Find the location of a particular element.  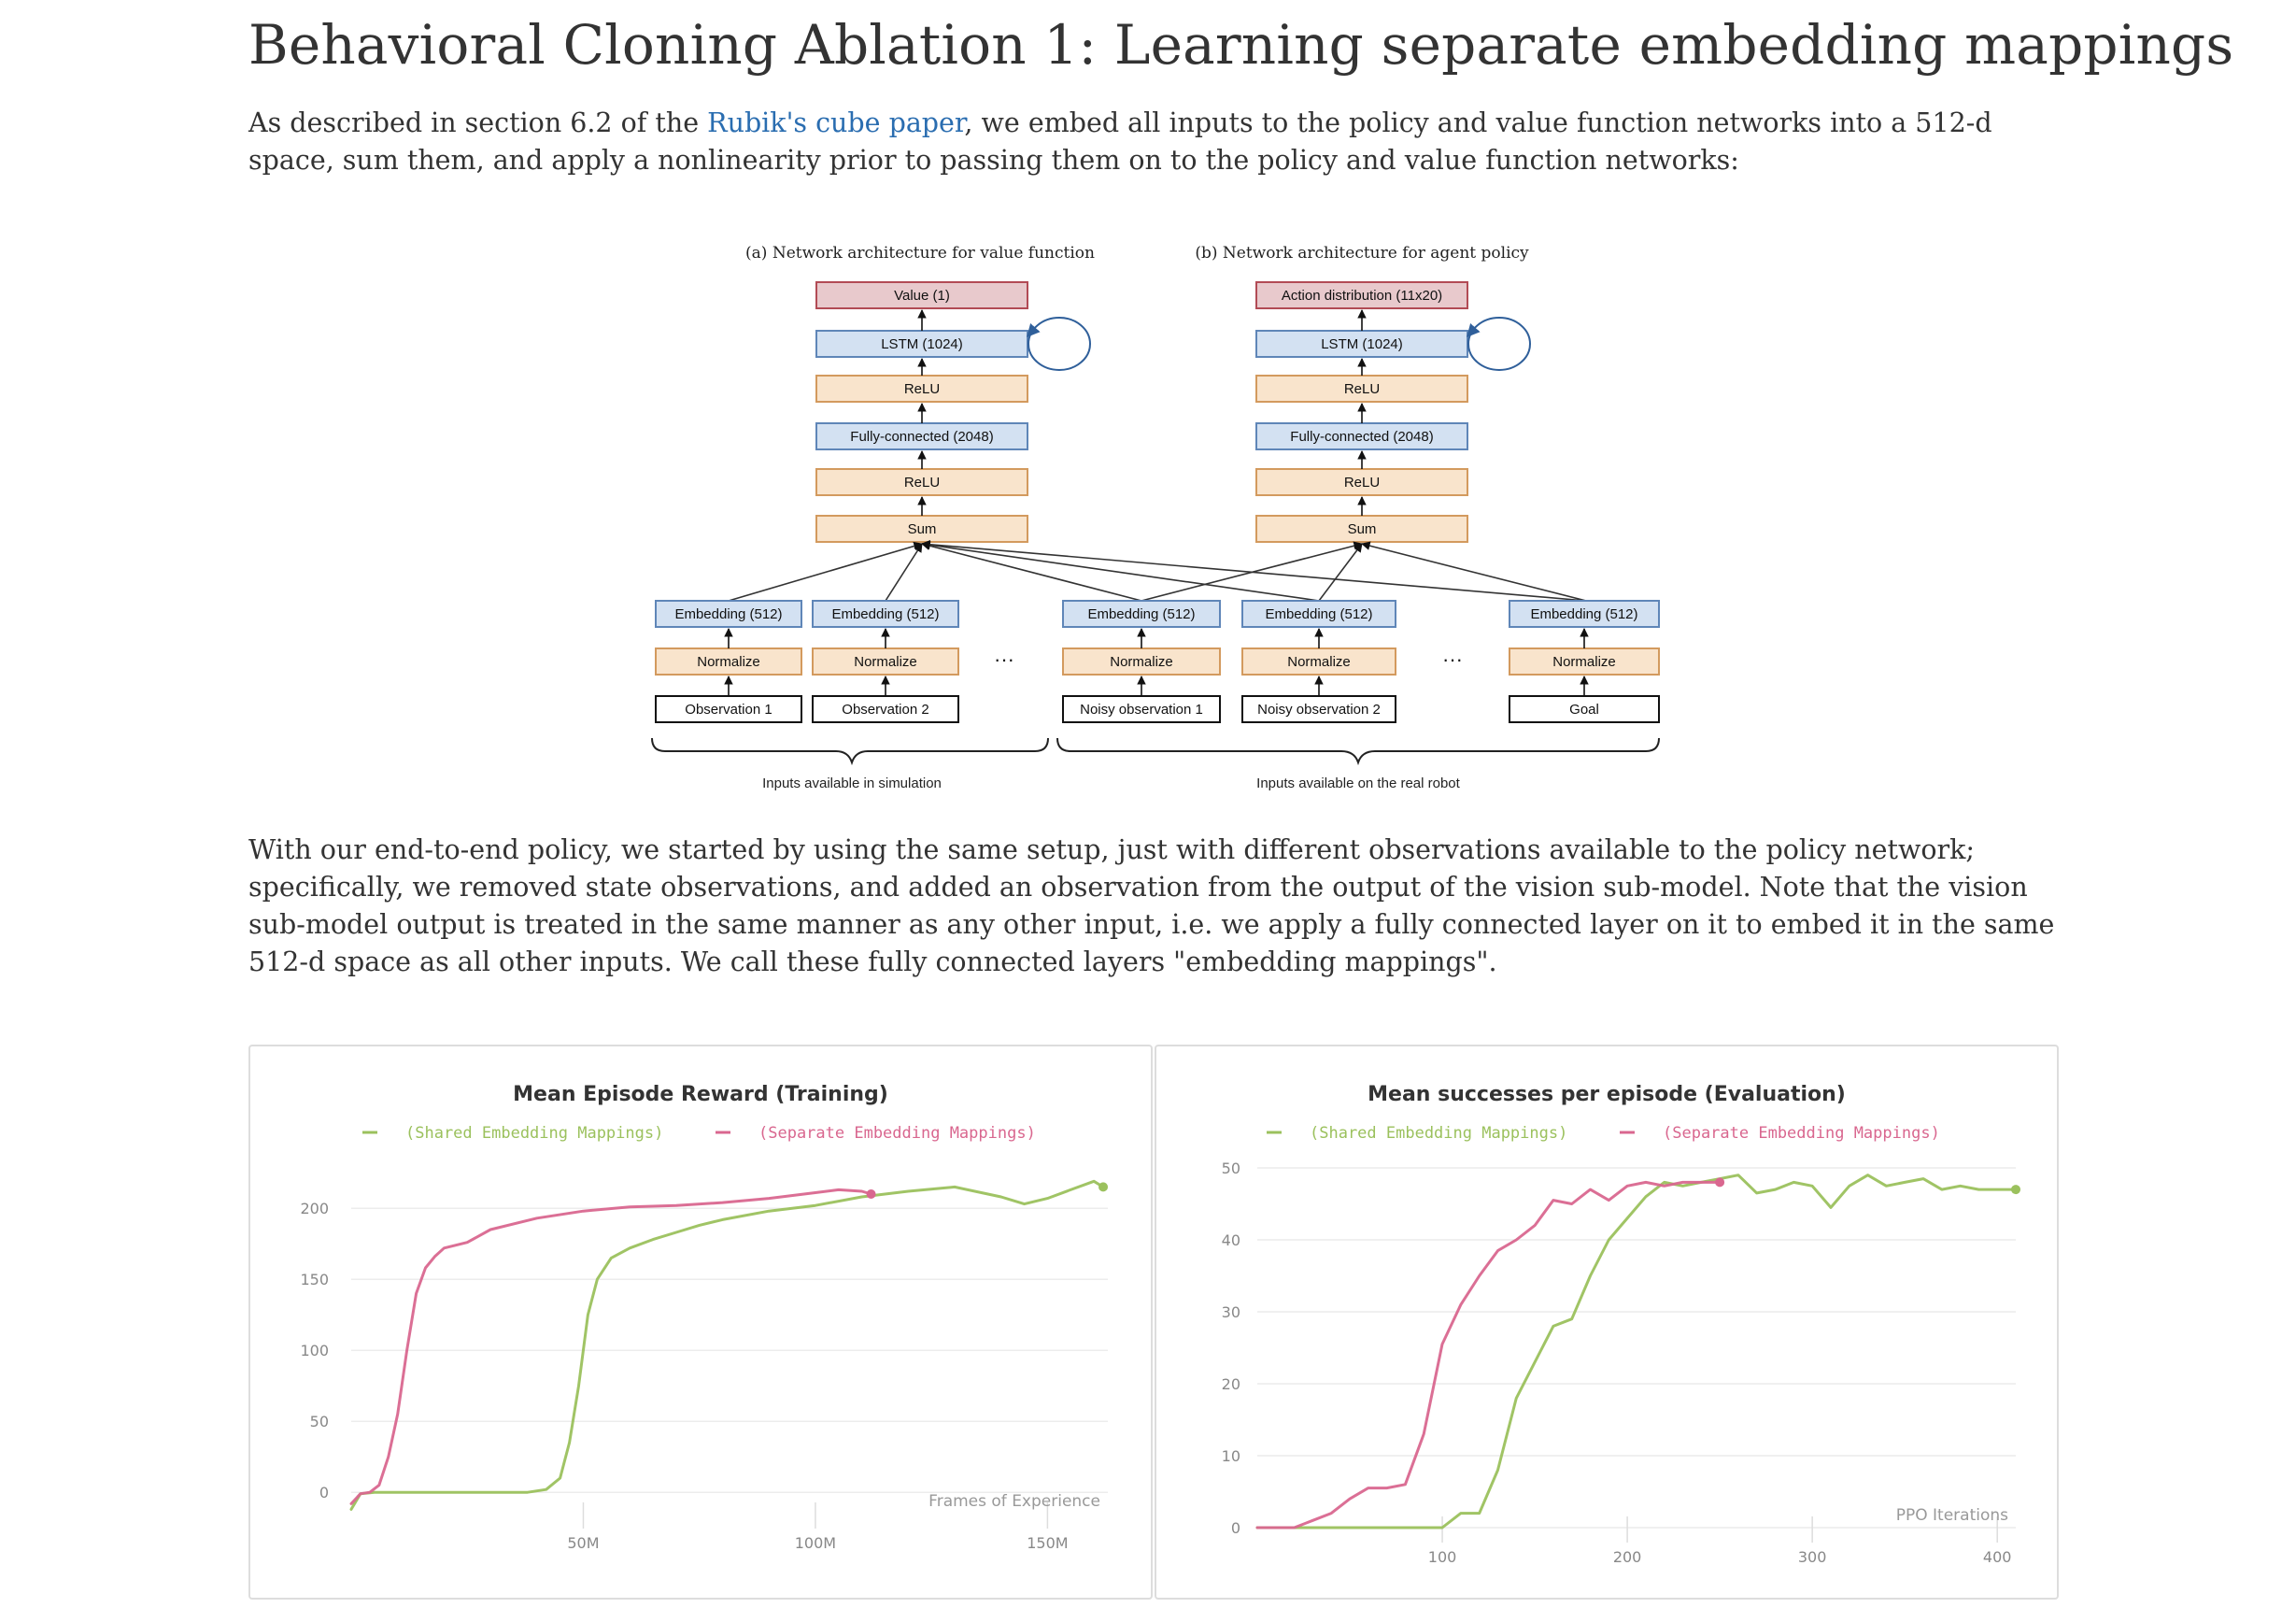

x-tick-label: 200 is located at coordinates (1628, 1557).